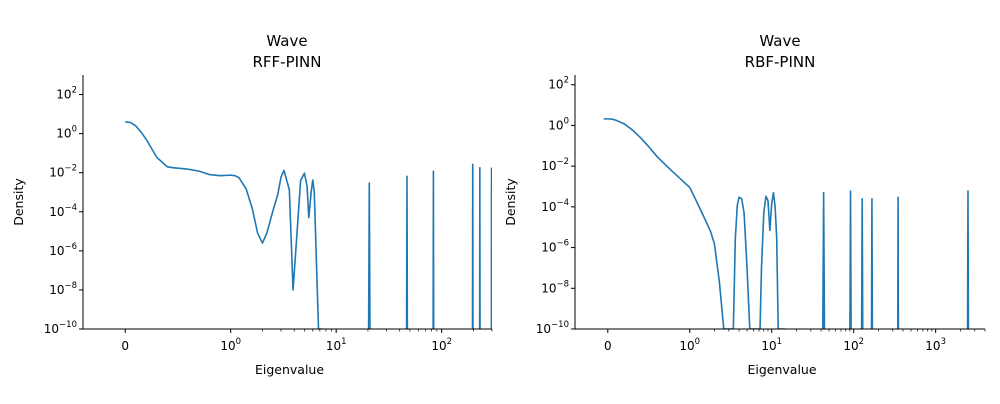 The image size is (1000, 404). What do you see at coordinates (286, 62) in the screenshot?
I see `chart-subtitle: RFF-PINN` at bounding box center [286, 62].